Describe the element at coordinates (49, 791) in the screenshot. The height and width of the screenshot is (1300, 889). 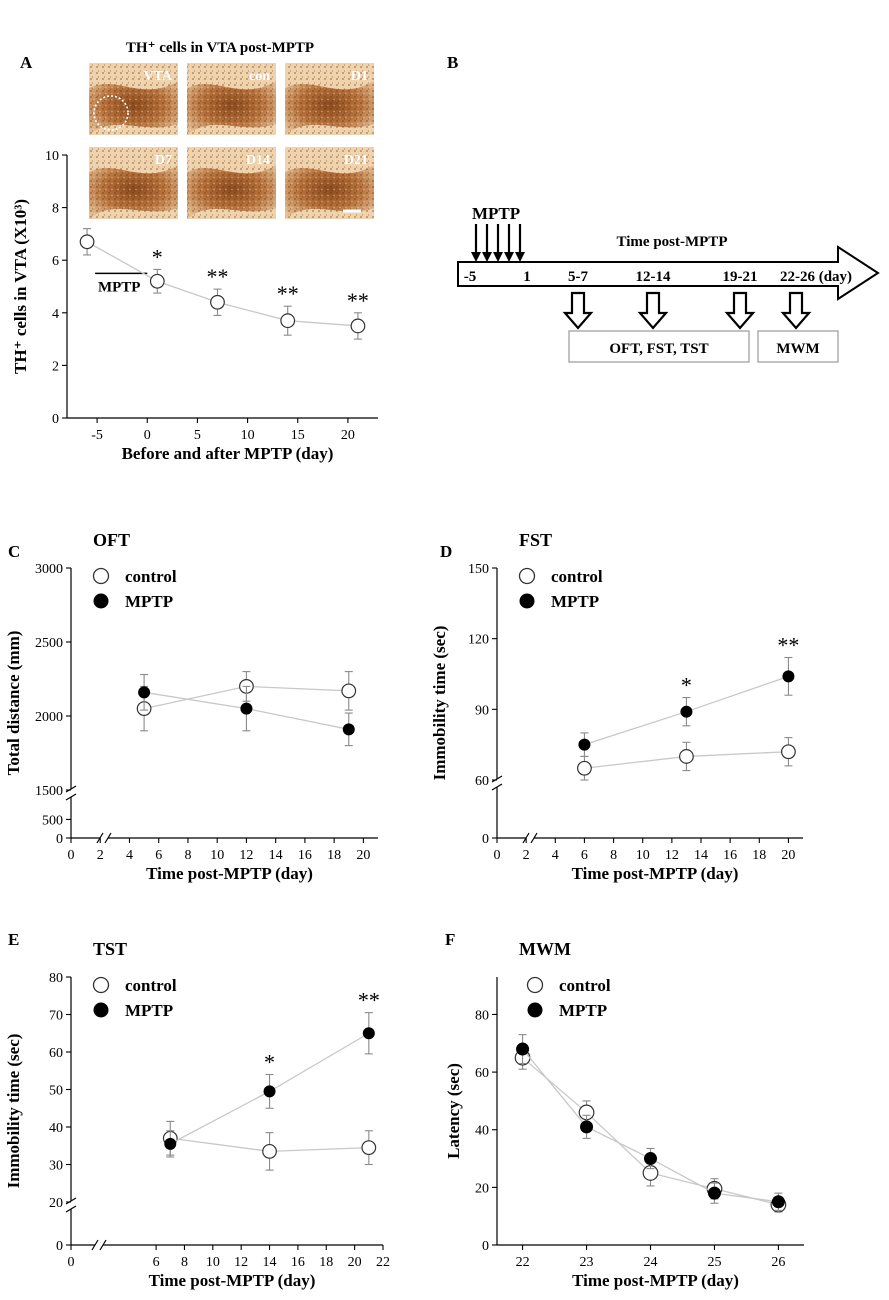
I see `y-tick-label: 1500` at that location.